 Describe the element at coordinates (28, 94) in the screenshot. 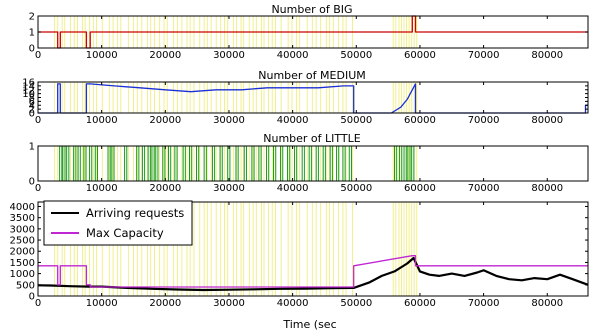

I see `y-tick-label: 10` at that location.